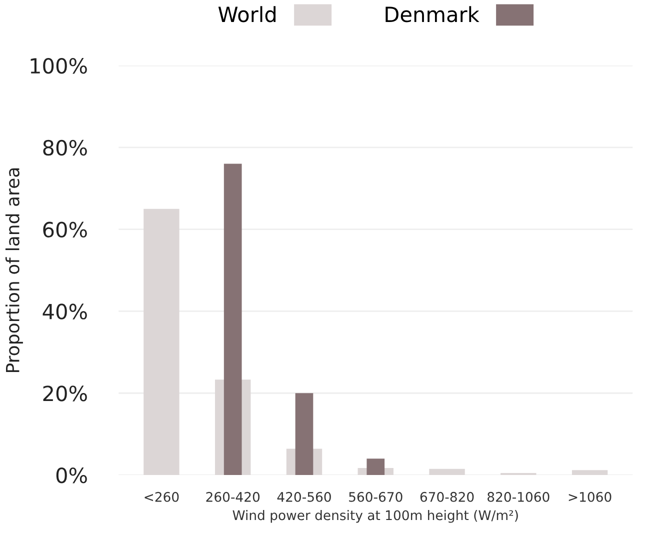 Image resolution: width=659 pixels, height=546 pixels. What do you see at coordinates (65, 148) in the screenshot?
I see `y-tick-label: 80%` at bounding box center [65, 148].